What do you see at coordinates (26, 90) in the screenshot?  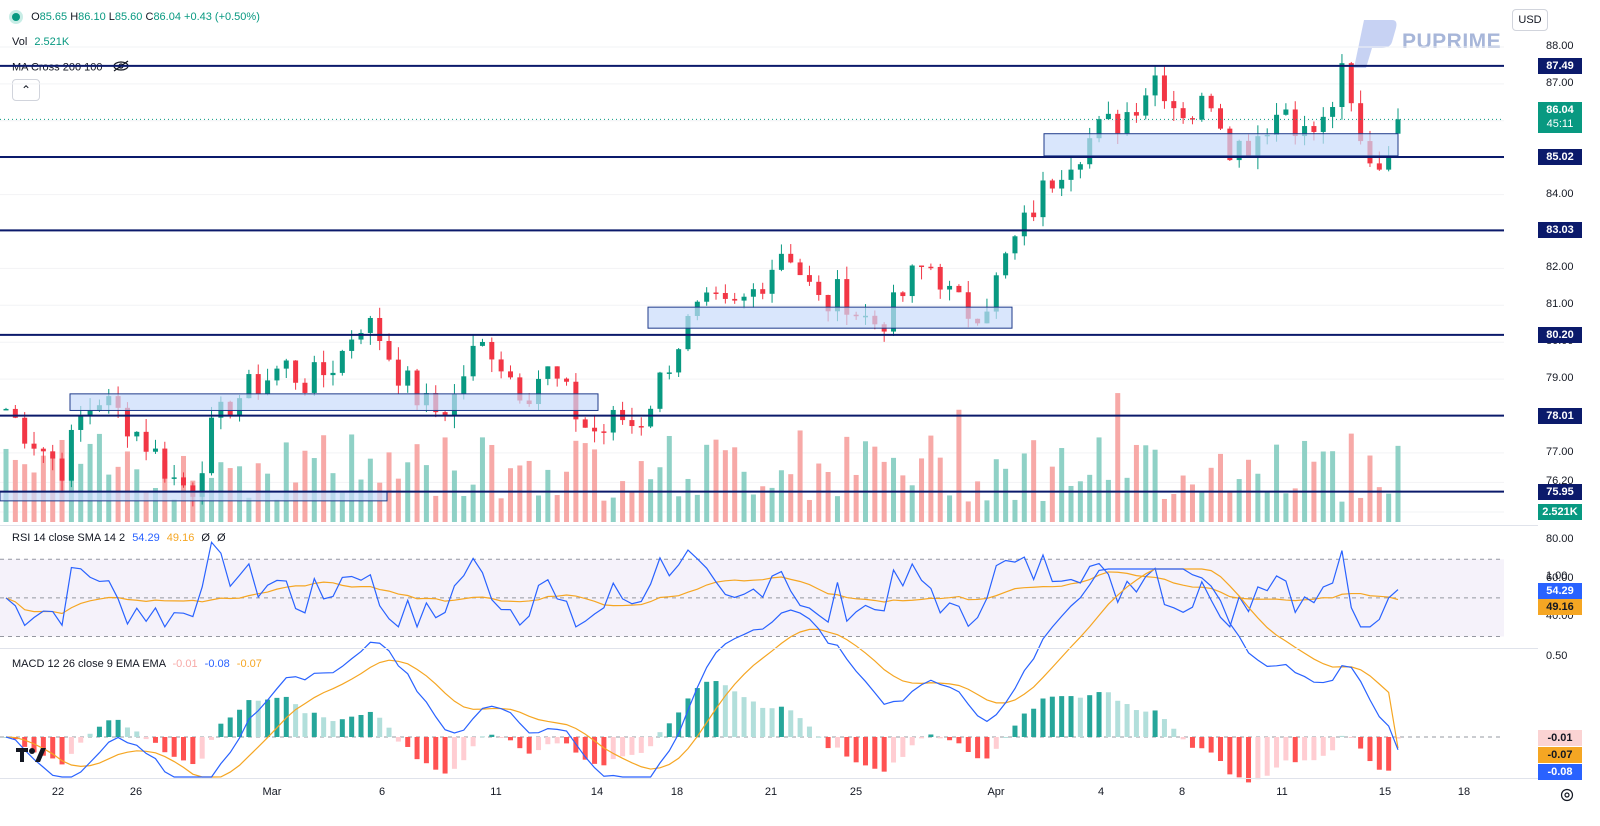 I see `collapse-legend-button: ⌃` at bounding box center [26, 90].